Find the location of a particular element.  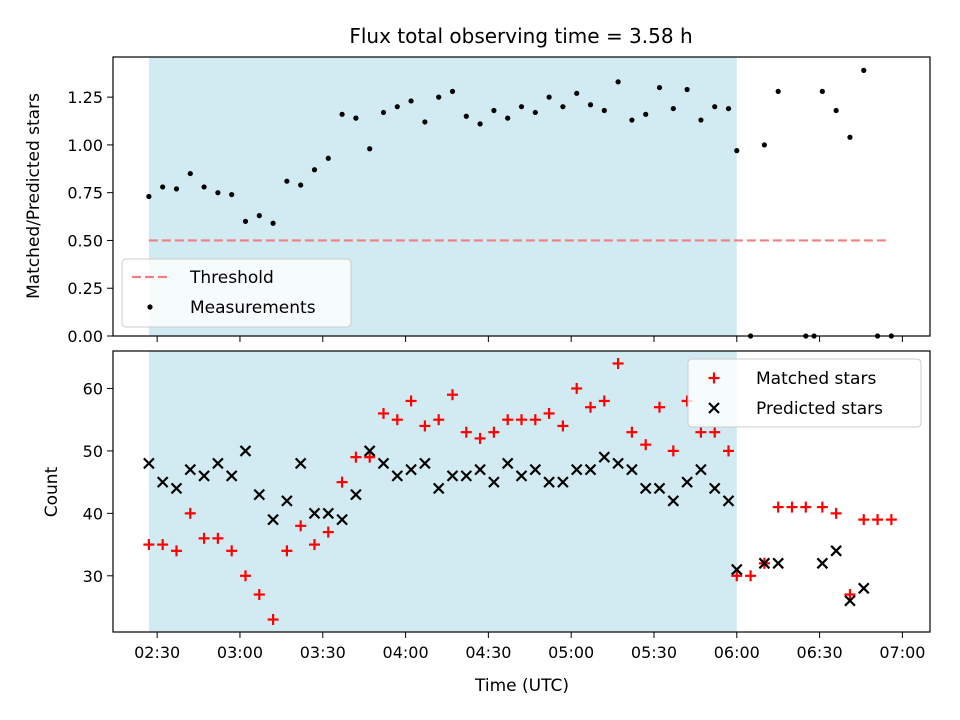

x-tick-label: 03:30 is located at coordinates (323, 652).